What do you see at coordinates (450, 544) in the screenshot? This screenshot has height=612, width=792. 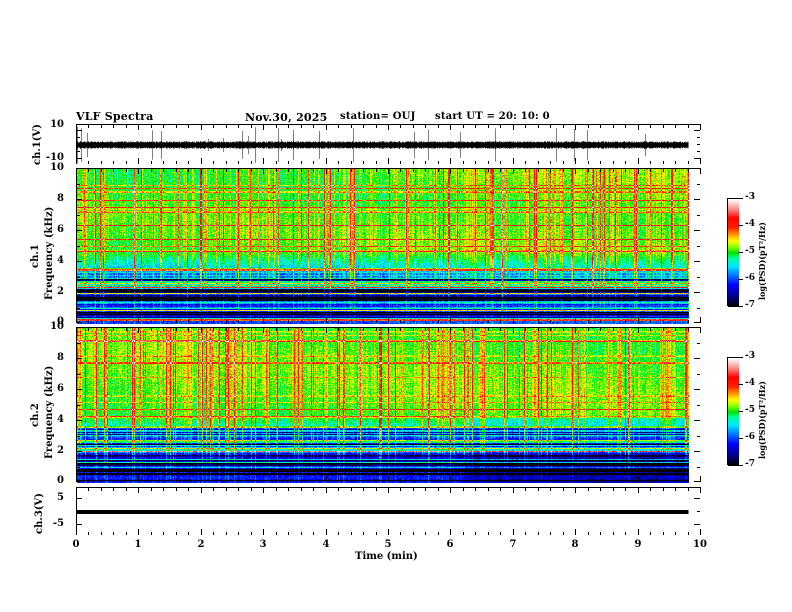 I see `axis-tick-label: 6` at bounding box center [450, 544].